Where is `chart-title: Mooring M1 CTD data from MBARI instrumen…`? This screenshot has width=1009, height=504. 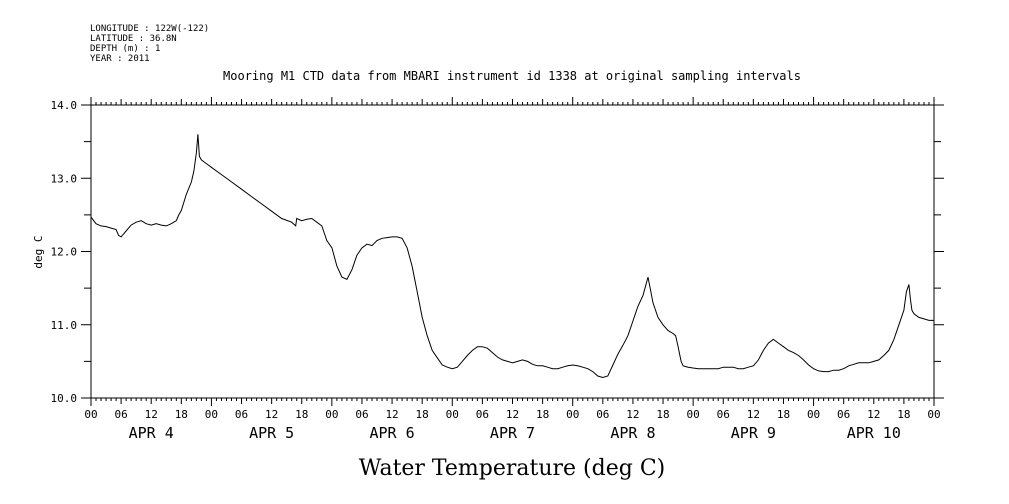
chart-title: Mooring M1 CTD data from MBARI instrumen… is located at coordinates (512, 76).